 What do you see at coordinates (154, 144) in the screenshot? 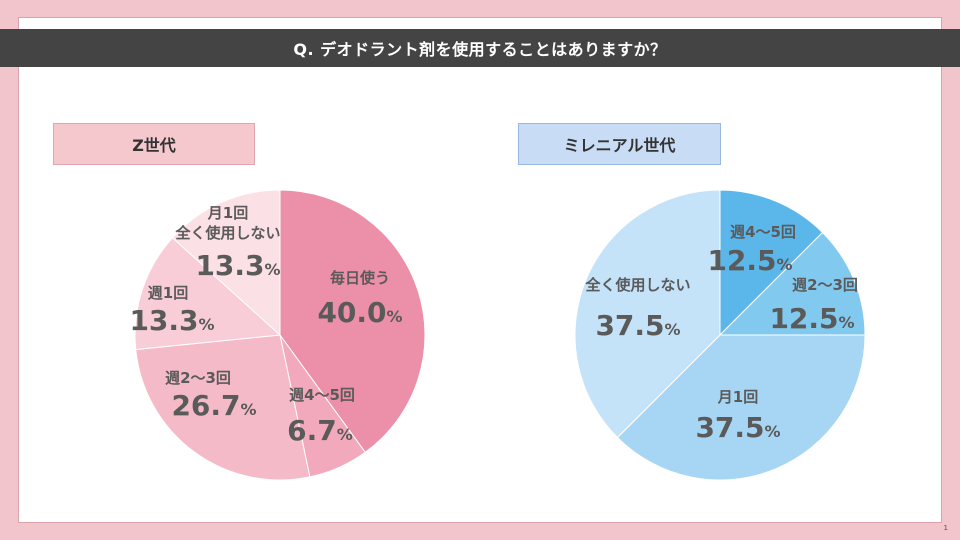
I see `z-generation-label: Z世代` at bounding box center [154, 144].